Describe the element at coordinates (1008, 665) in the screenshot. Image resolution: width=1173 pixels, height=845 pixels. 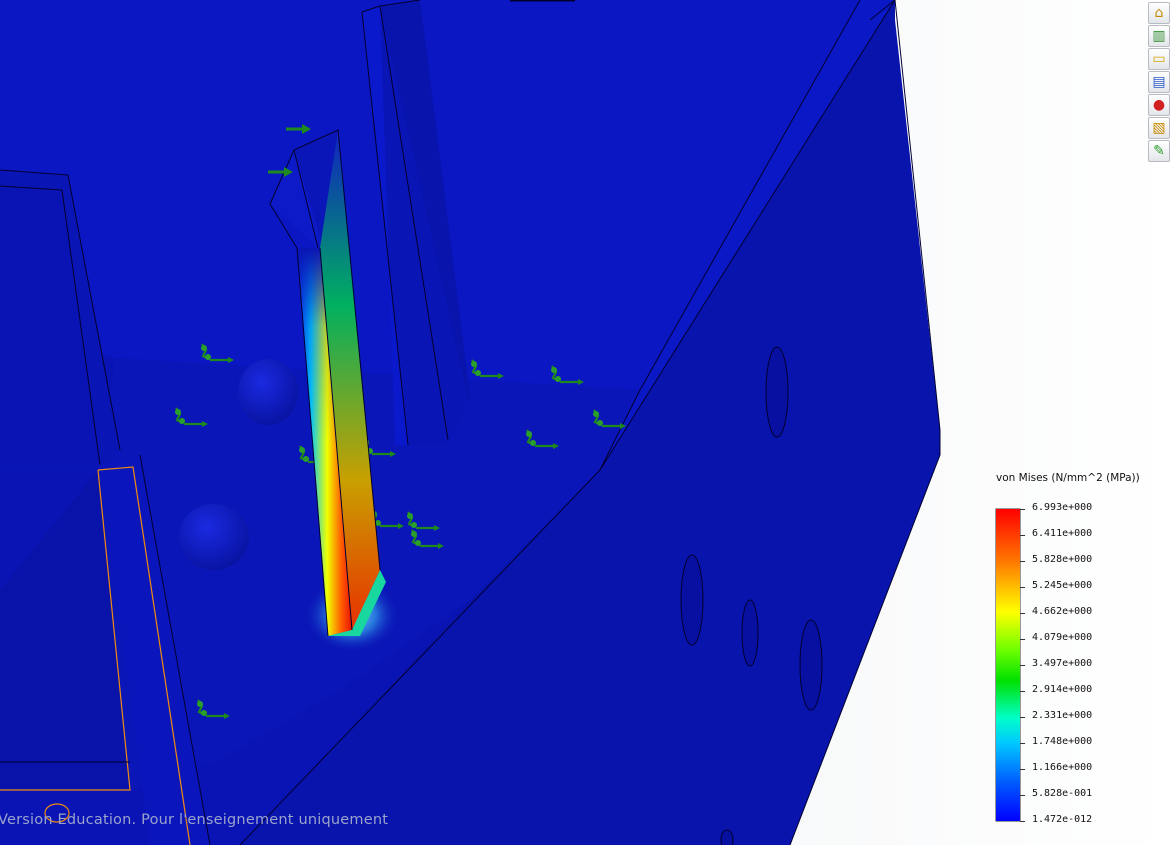
I see `legend-color-bar` at that location.